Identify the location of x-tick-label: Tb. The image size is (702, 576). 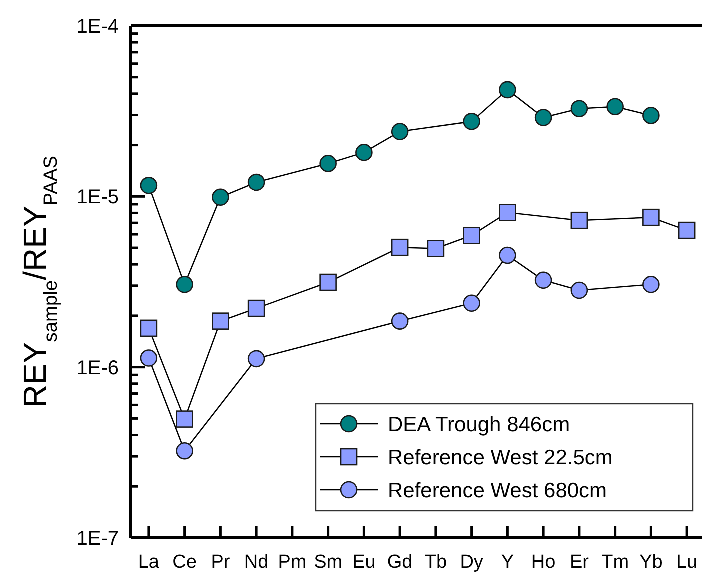
(436, 562).